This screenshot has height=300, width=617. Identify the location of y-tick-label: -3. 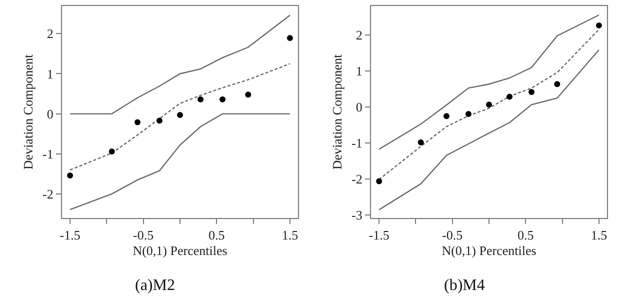
(357, 214).